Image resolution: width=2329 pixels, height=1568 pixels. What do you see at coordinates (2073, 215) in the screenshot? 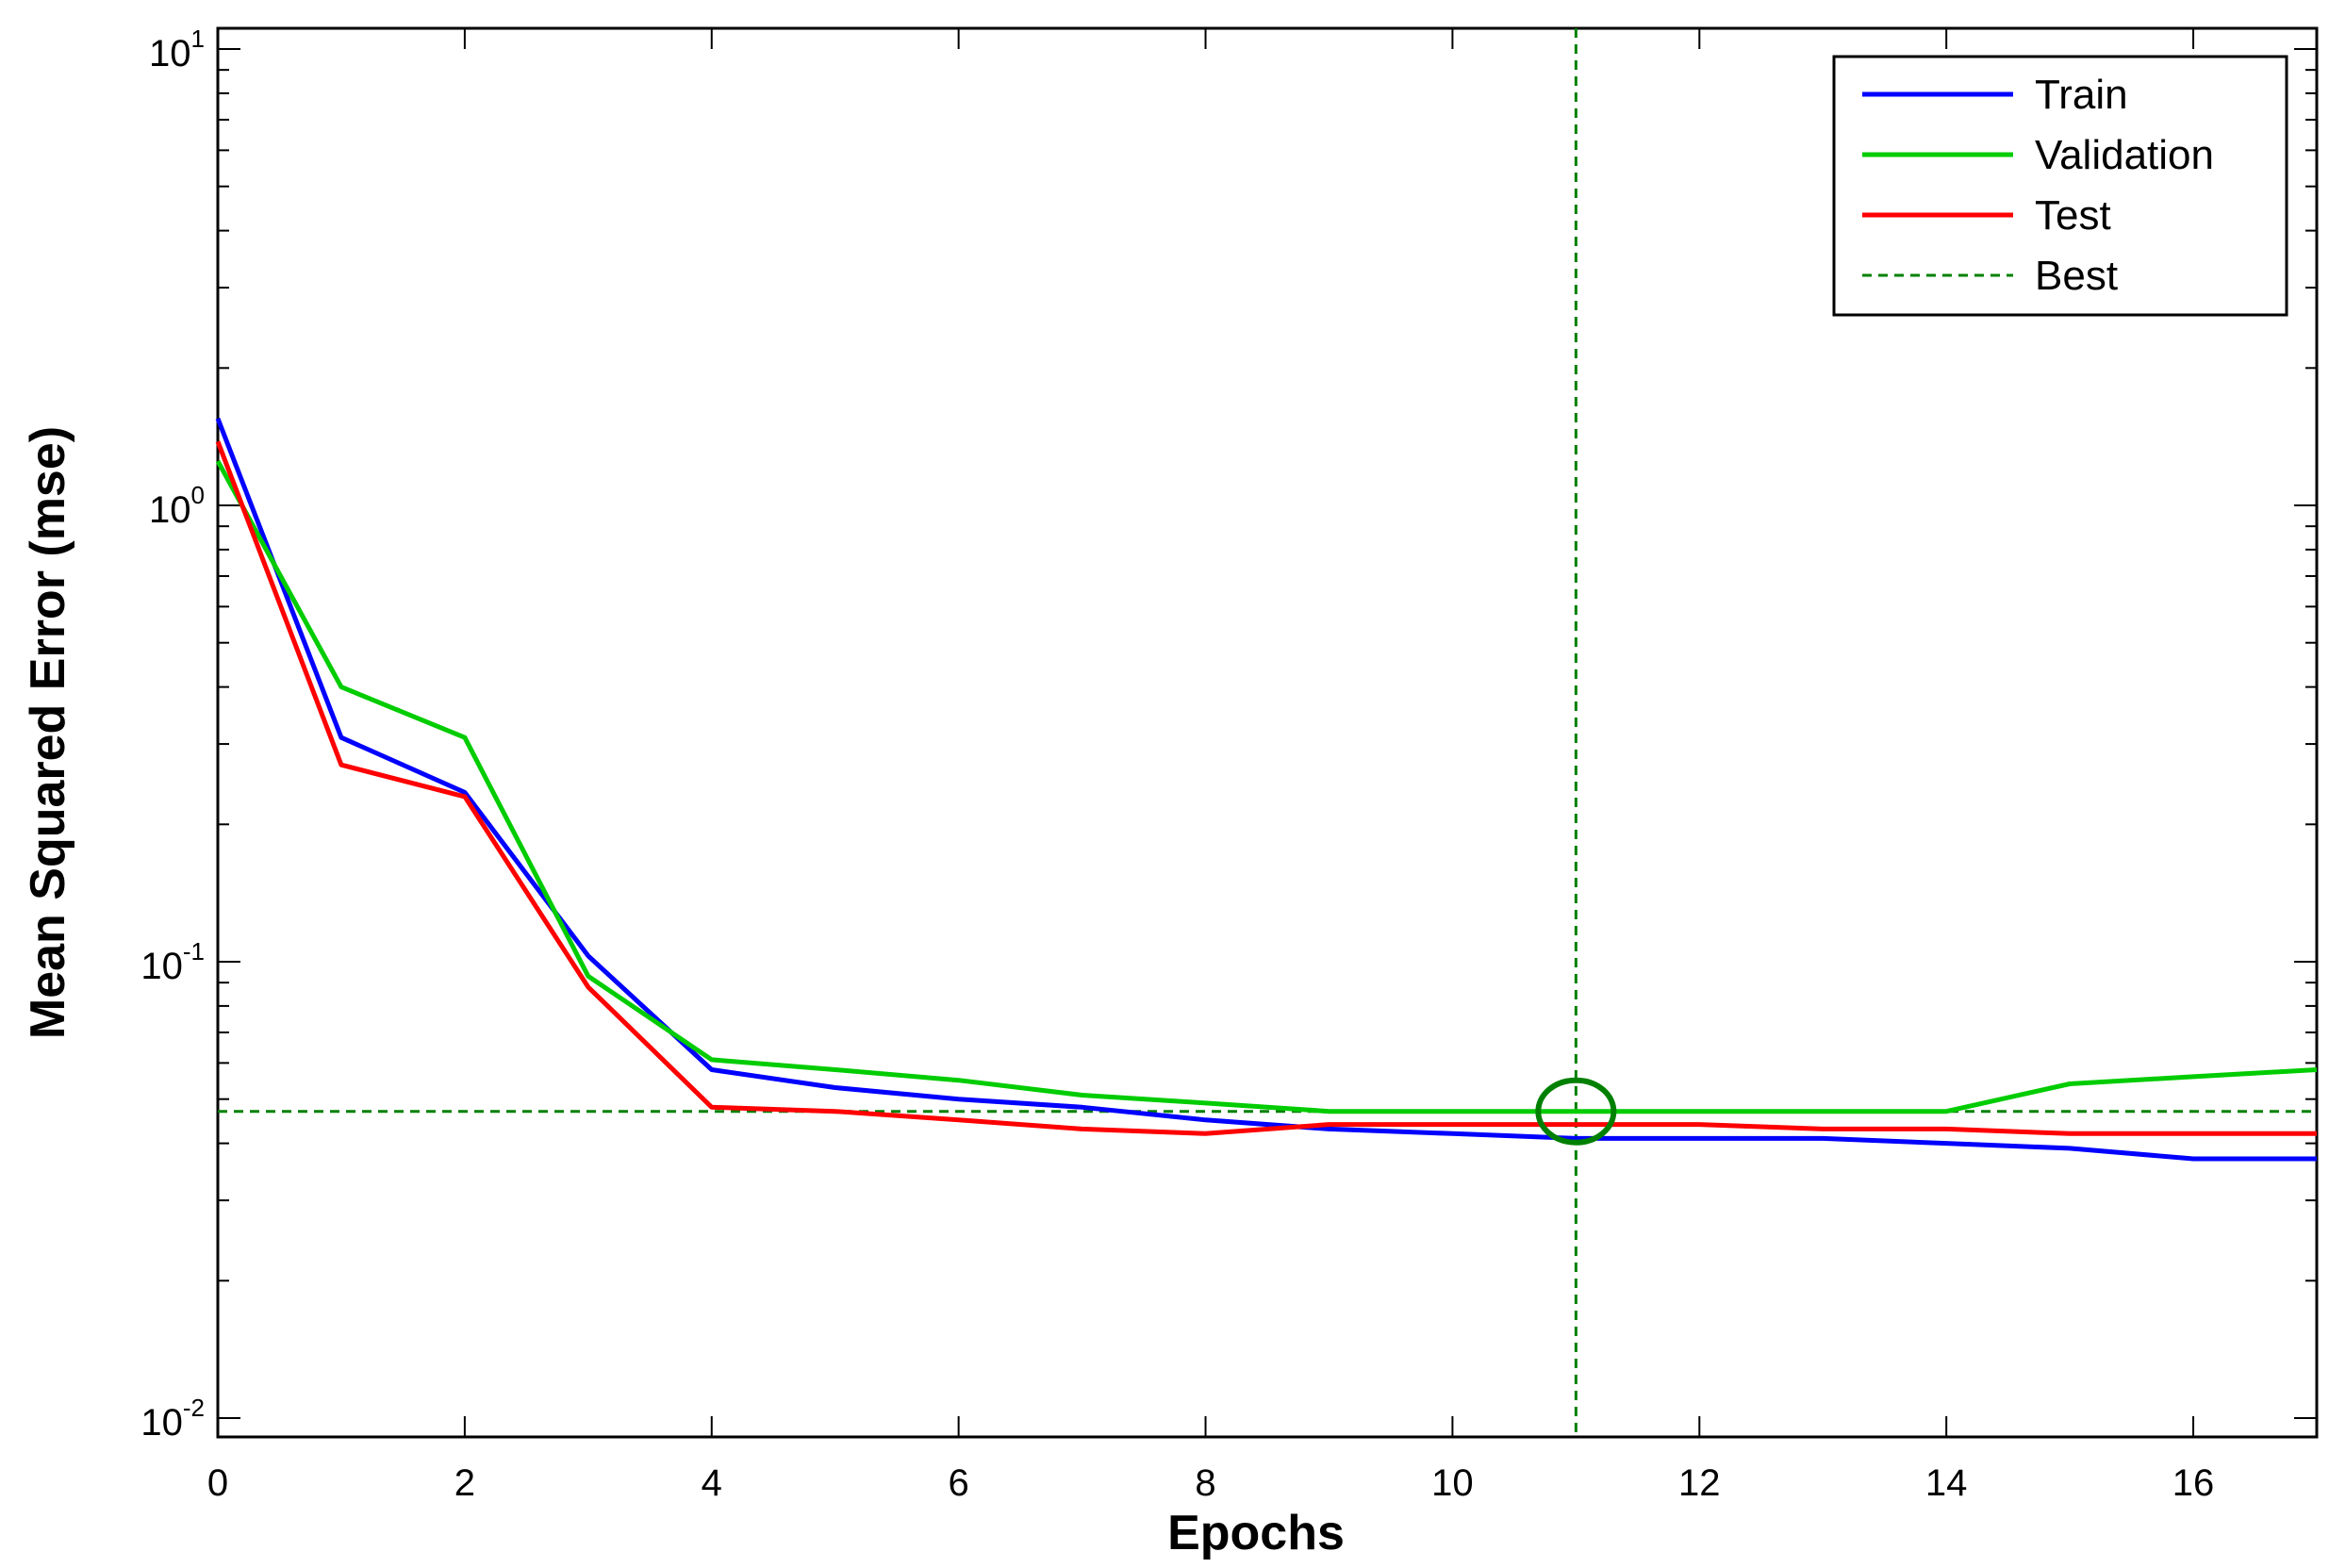
I see `legend-label: Test` at bounding box center [2073, 215].